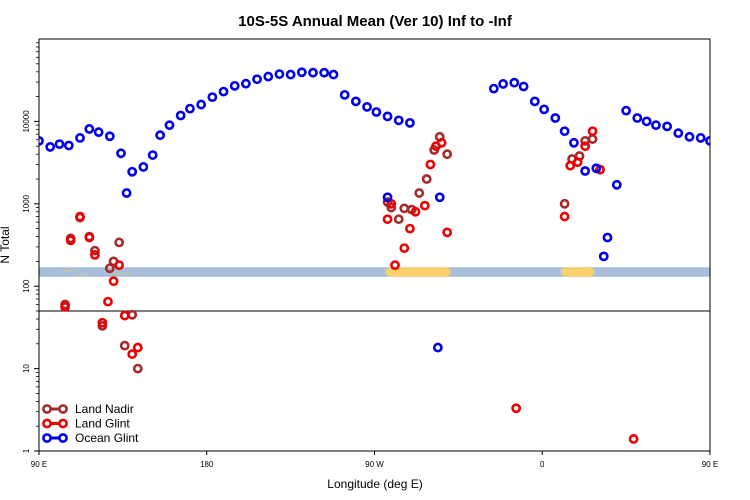  What do you see at coordinates (102, 424) in the screenshot?
I see `legend-label: Land Glint` at bounding box center [102, 424].